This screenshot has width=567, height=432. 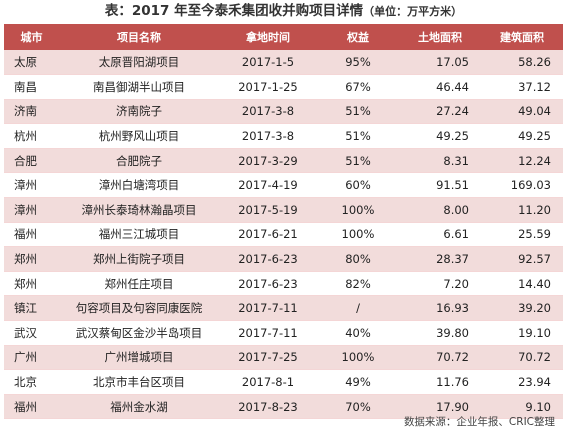 I want to click on table-row: 漳州 漳州长泰琦林瀚晶项目 2017-5-19 100% 8.00 11.20, so click(x=283, y=210).